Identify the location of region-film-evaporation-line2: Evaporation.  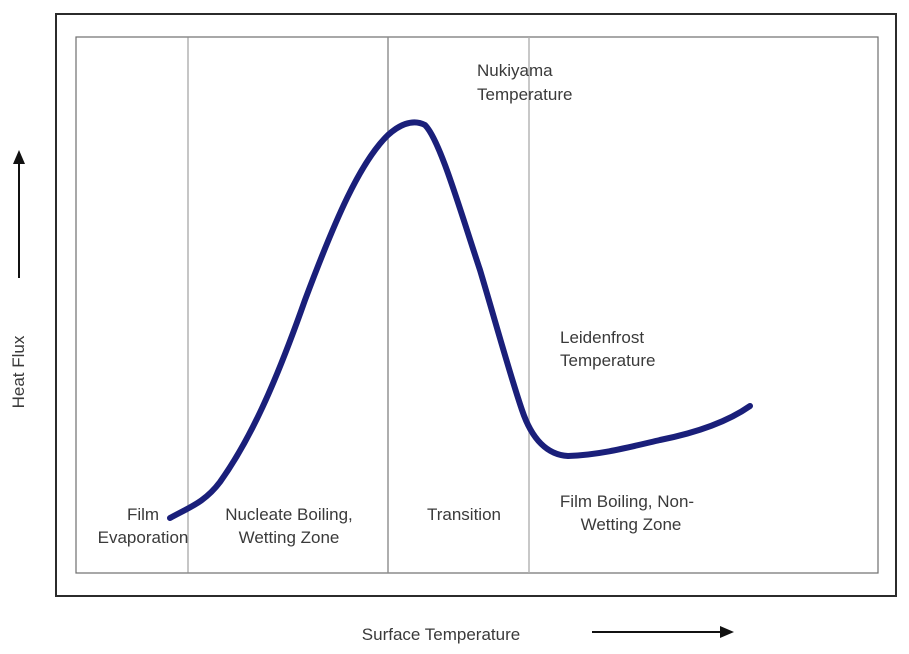
(143, 537).